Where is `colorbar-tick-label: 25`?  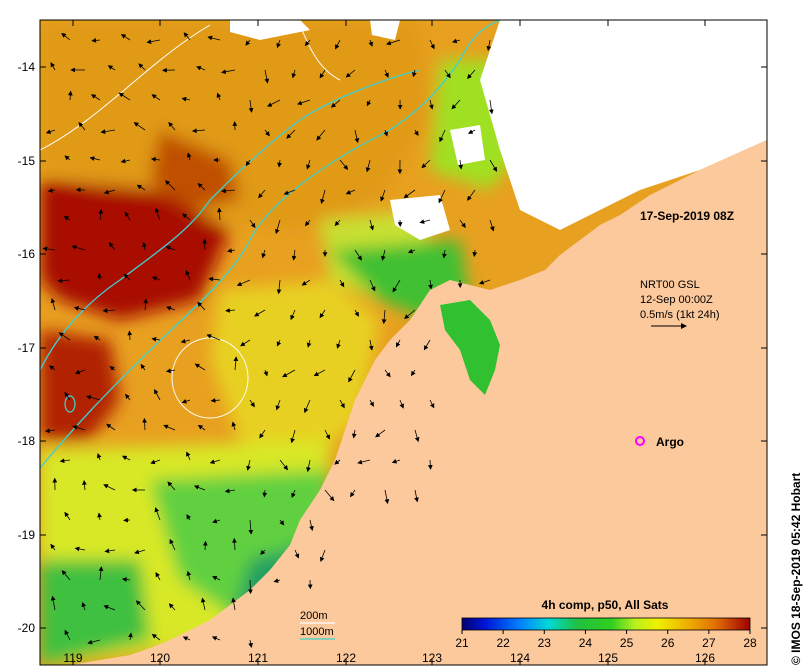
colorbar-tick-label: 25 is located at coordinates (627, 643).